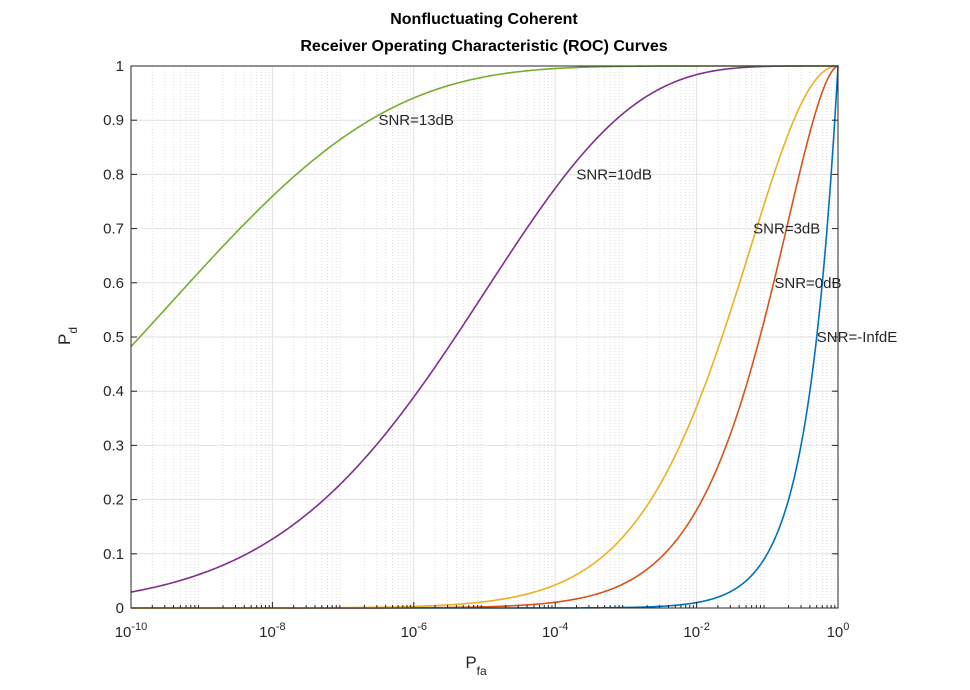  What do you see at coordinates (613, 174) in the screenshot?
I see `curve-label: SNR=10dB` at bounding box center [613, 174].